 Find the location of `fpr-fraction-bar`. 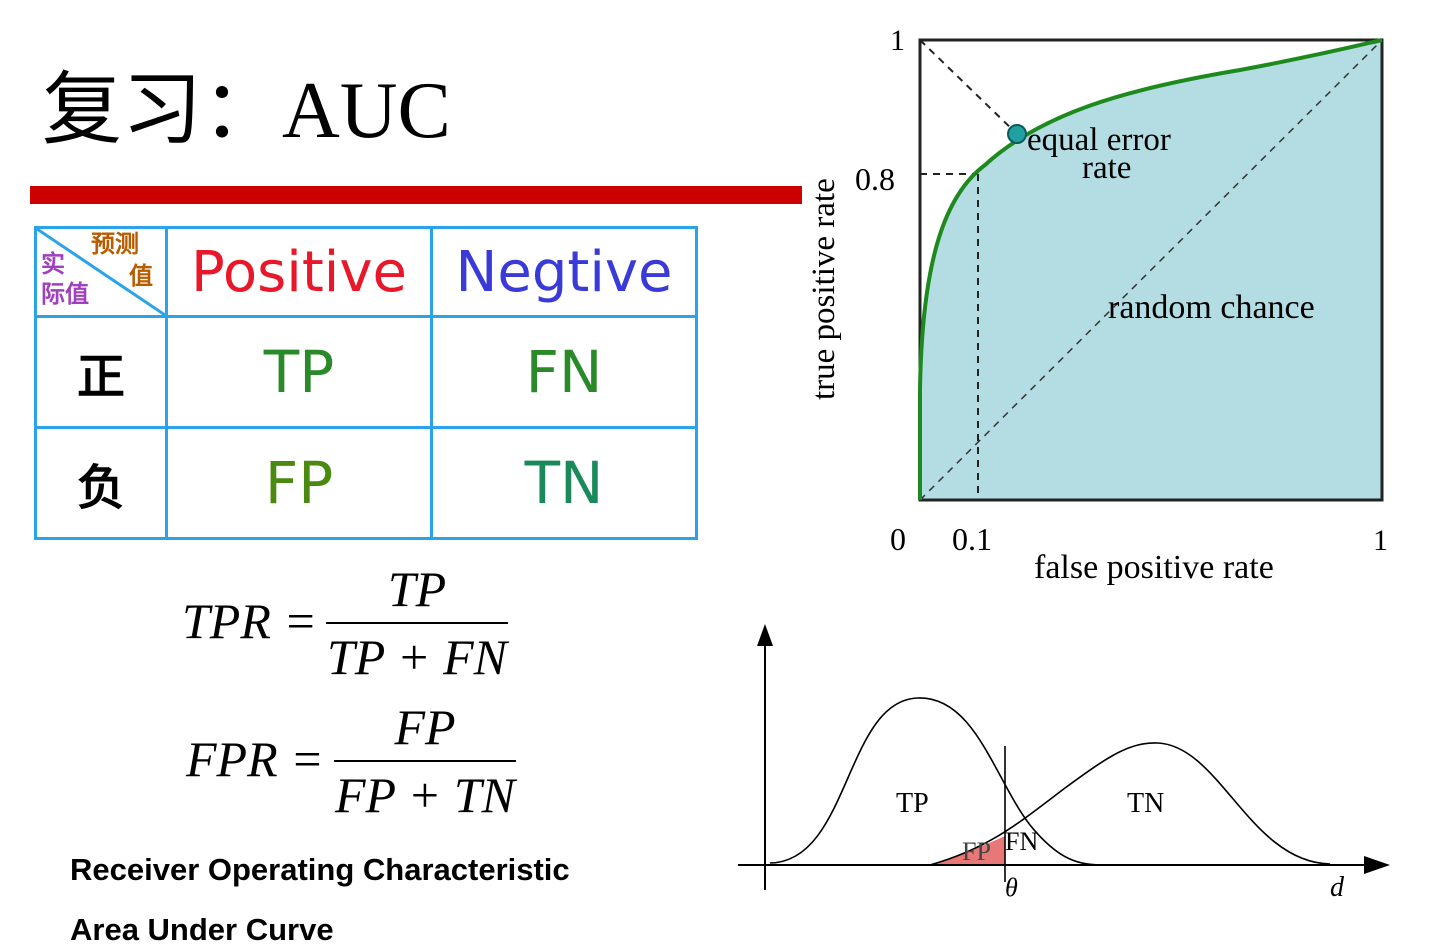

fpr-fraction-bar is located at coordinates (425, 761).